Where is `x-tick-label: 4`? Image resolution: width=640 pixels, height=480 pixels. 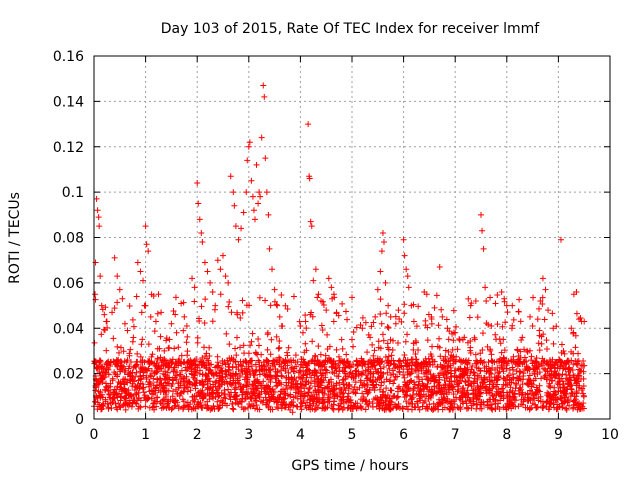
x-tick-label: 4 is located at coordinates (300, 435).